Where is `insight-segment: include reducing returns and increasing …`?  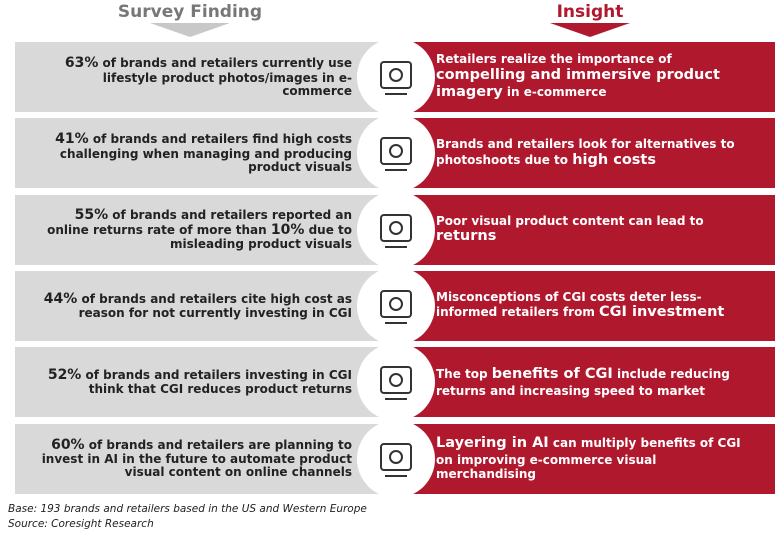 insight-segment: include reducing returns and increasing … is located at coordinates (583, 382).